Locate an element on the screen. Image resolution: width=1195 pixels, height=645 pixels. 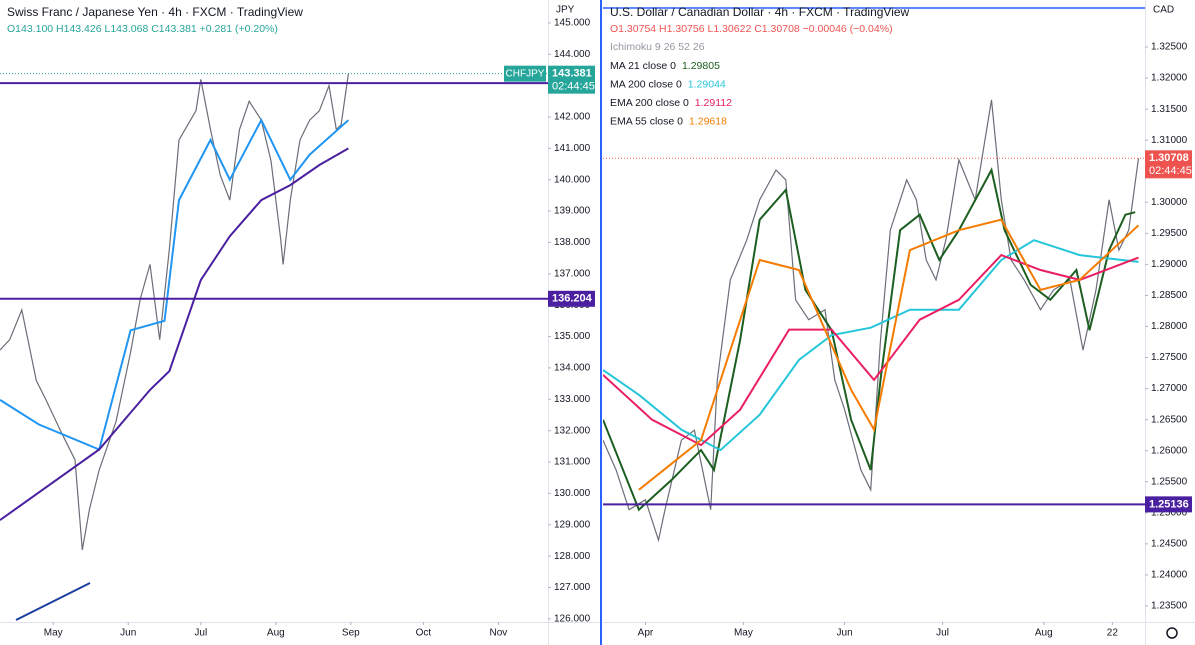
y-tick-label: 1.23500 is located at coordinates (1169, 606).